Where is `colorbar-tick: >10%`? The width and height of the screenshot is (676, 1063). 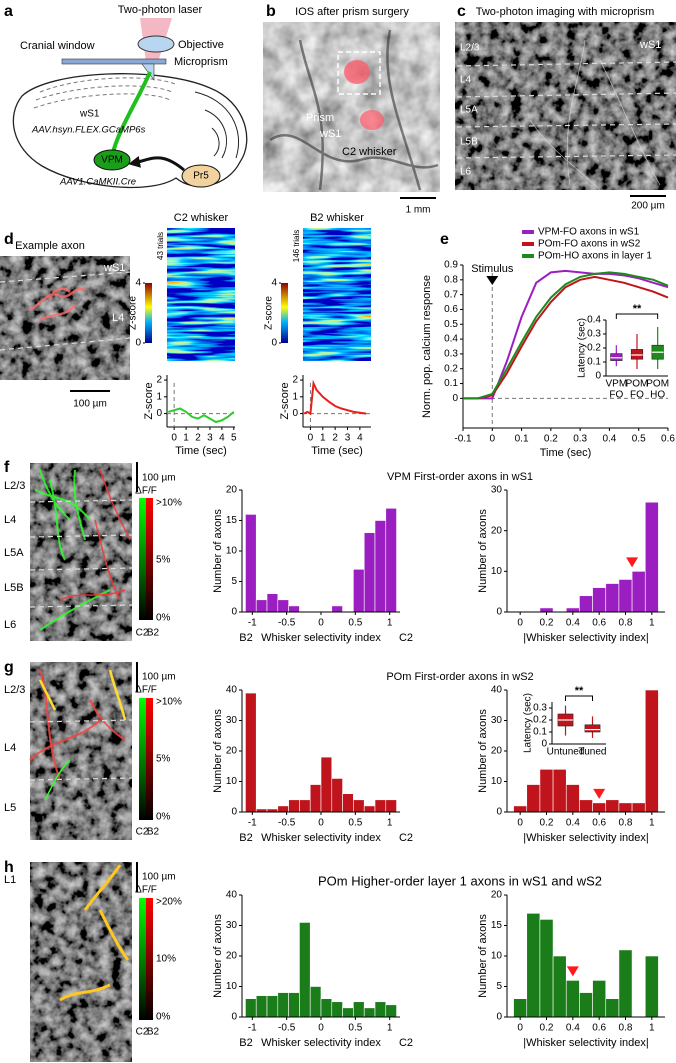 colorbar-tick: >10% is located at coordinates (169, 702).